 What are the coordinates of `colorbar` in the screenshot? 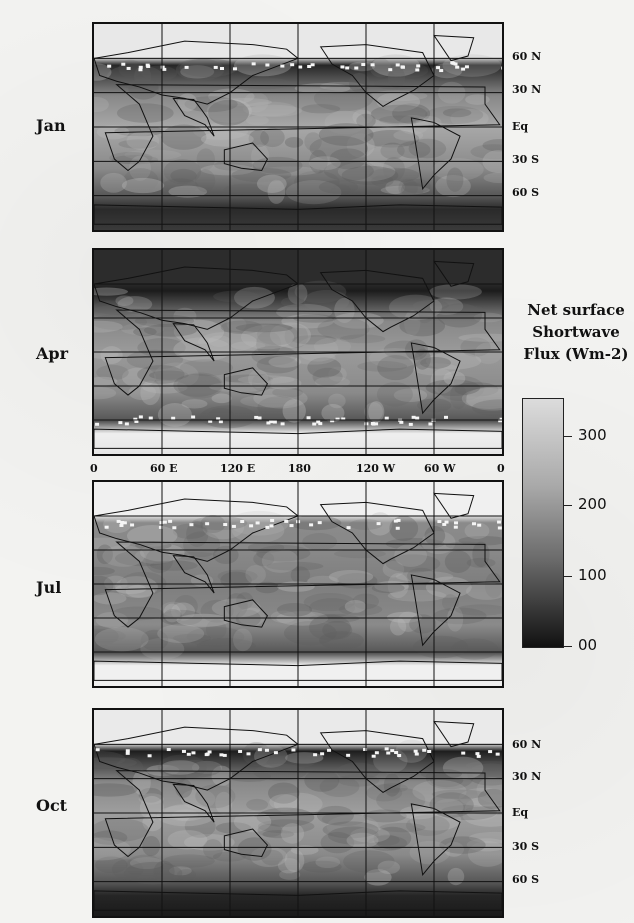 It's located at (543, 523).